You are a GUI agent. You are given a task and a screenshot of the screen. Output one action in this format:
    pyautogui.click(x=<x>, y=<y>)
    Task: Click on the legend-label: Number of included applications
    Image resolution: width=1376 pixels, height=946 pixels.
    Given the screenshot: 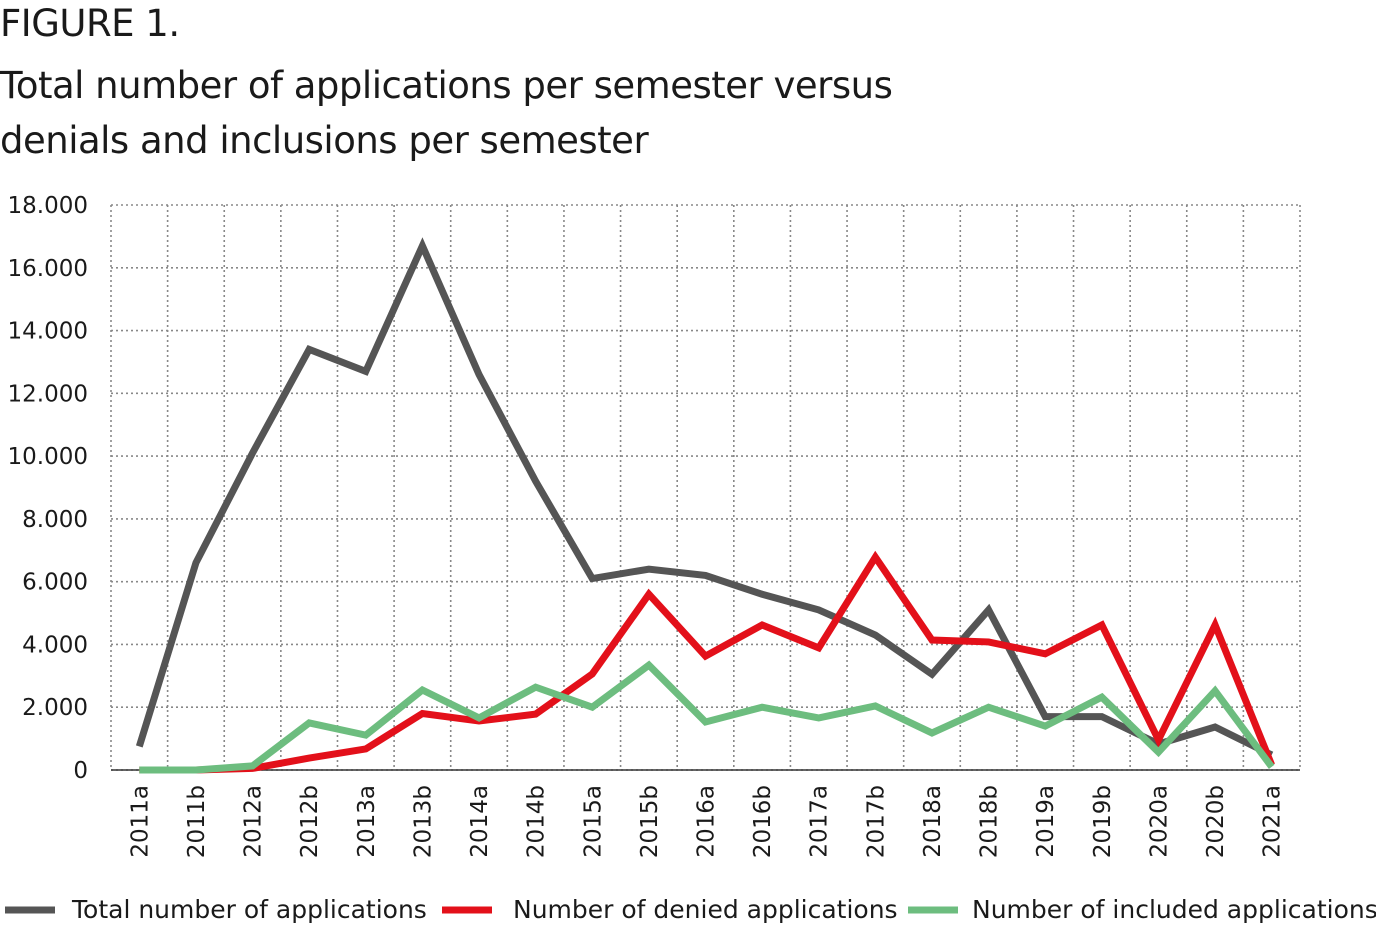 What is the action you would take?
    pyautogui.click(x=1174, y=909)
    